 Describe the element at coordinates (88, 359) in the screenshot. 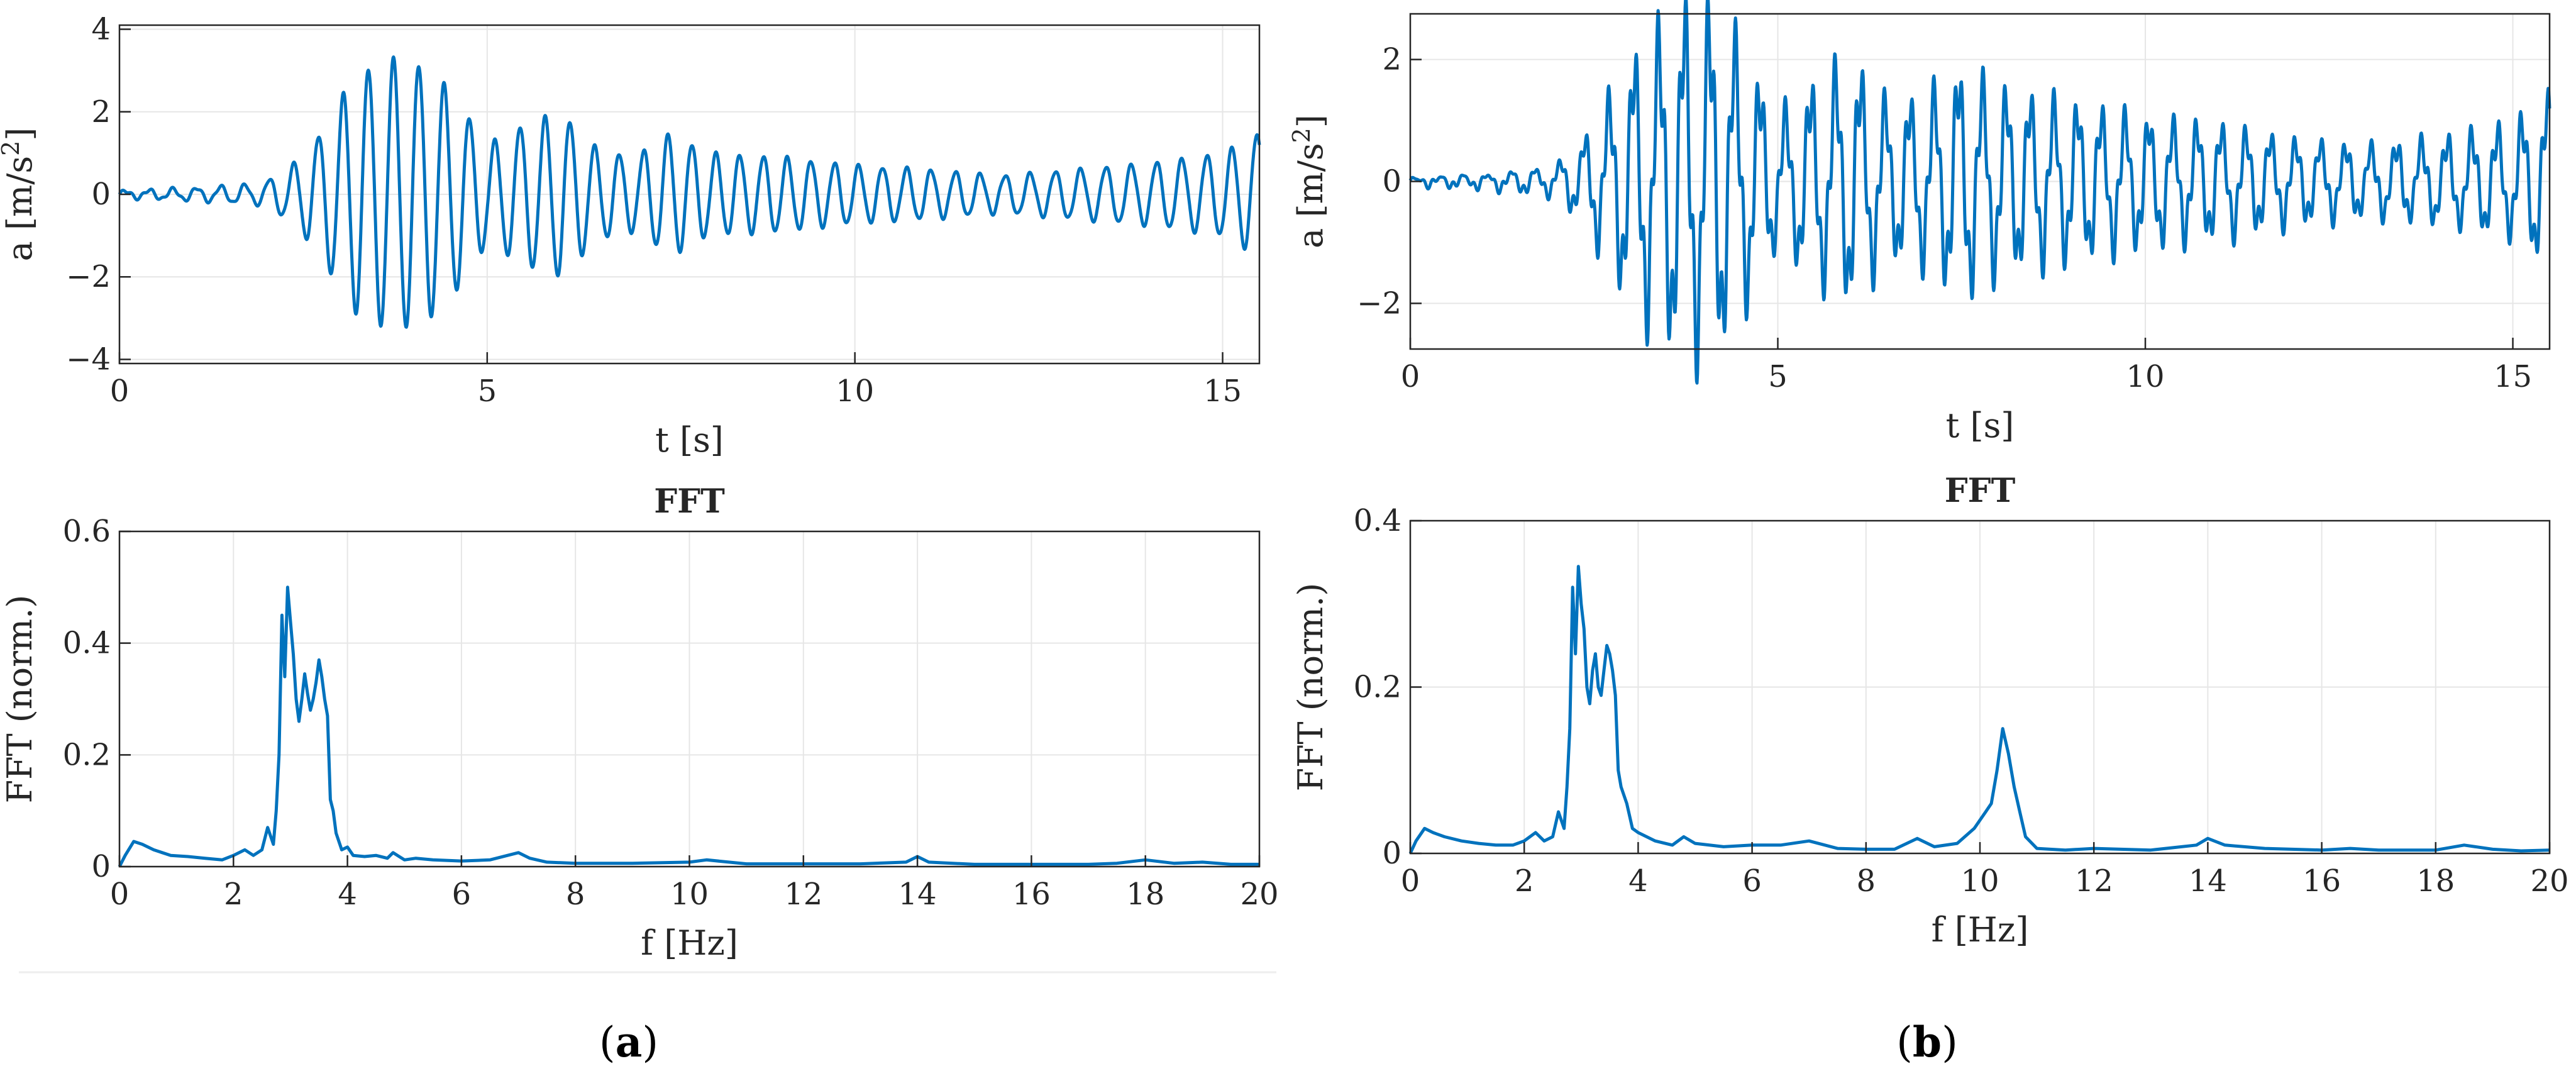

I see `y-tick-label: −4` at that location.